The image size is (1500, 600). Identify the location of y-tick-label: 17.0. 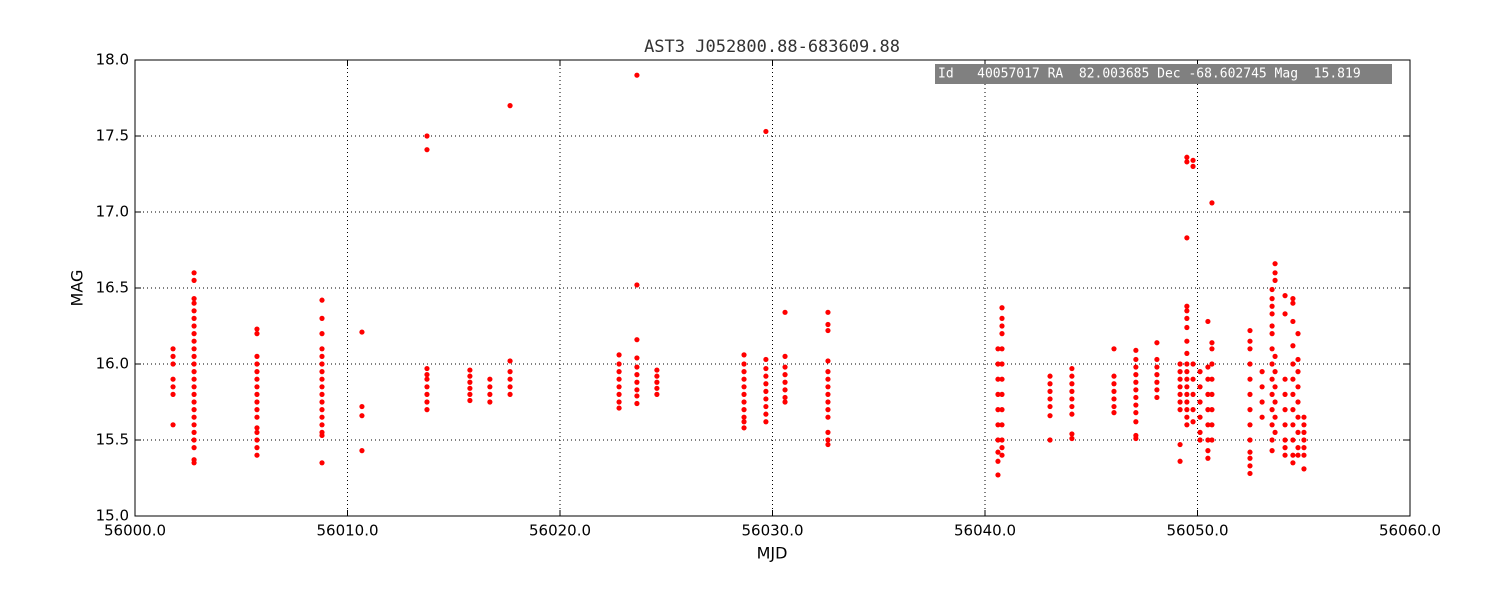
(112, 212).